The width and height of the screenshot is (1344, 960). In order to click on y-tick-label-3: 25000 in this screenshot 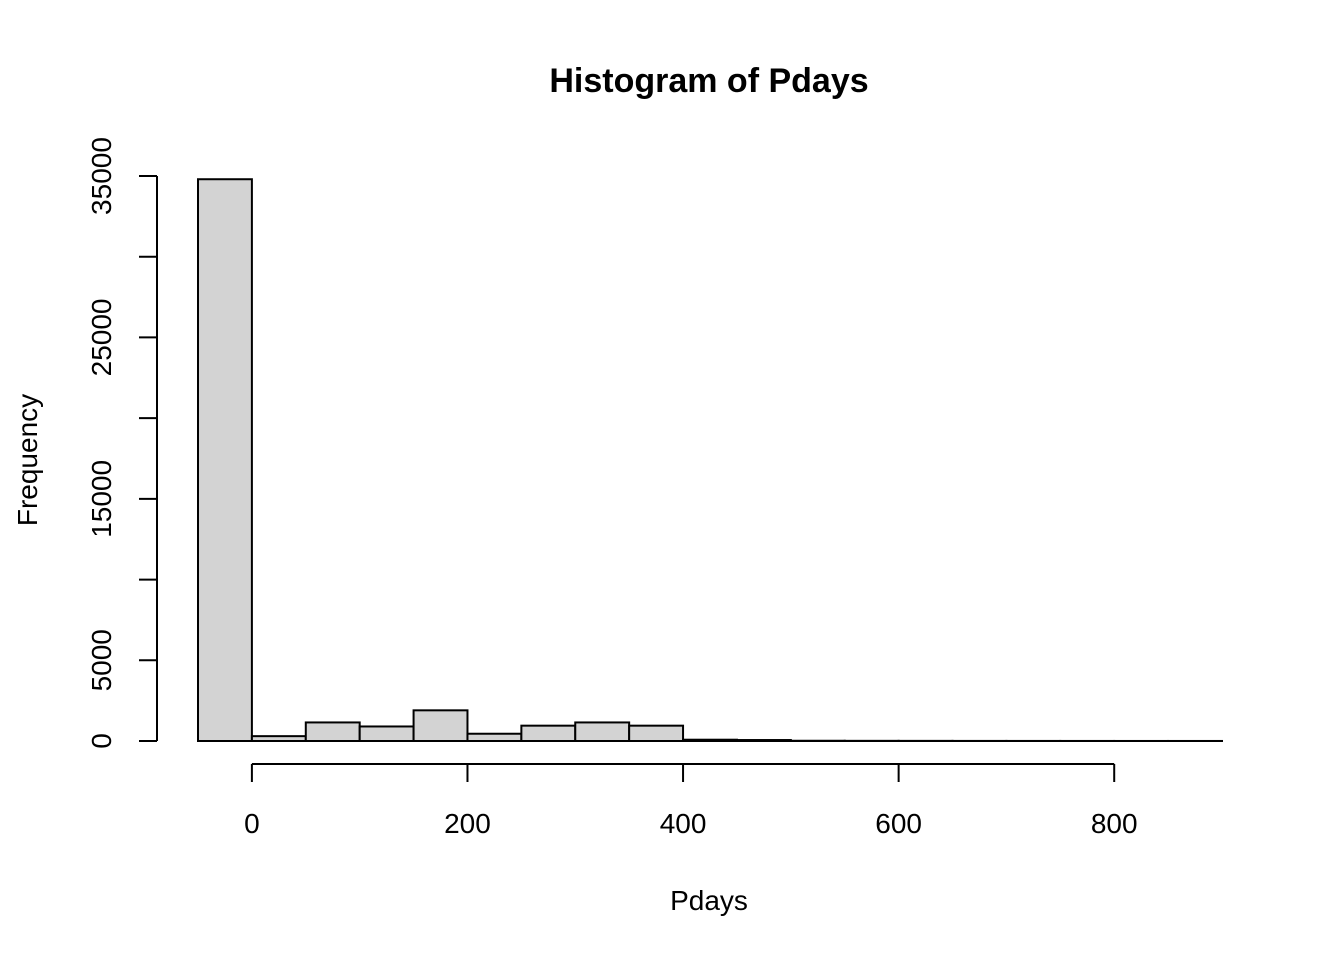, I will do `click(101, 337)`.